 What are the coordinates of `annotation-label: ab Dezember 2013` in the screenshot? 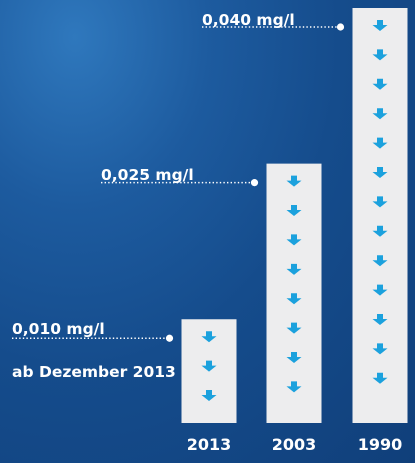 It's located at (94, 372).